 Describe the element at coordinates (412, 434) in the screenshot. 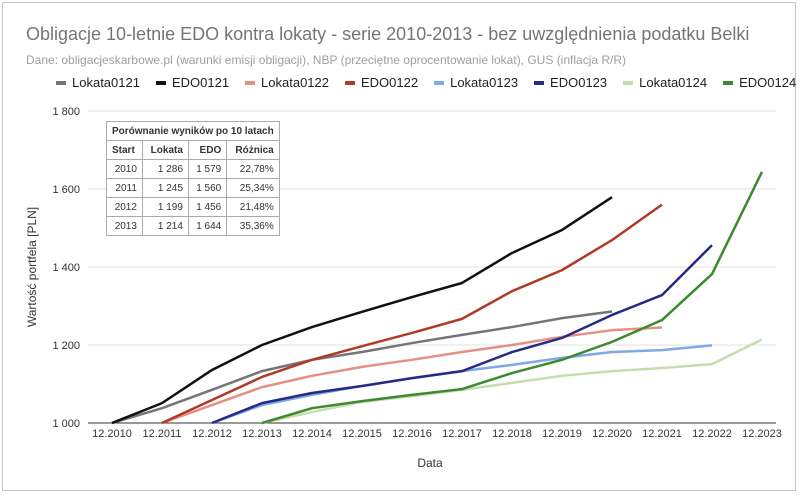

I see `x-tick-label: 12.2016` at that location.